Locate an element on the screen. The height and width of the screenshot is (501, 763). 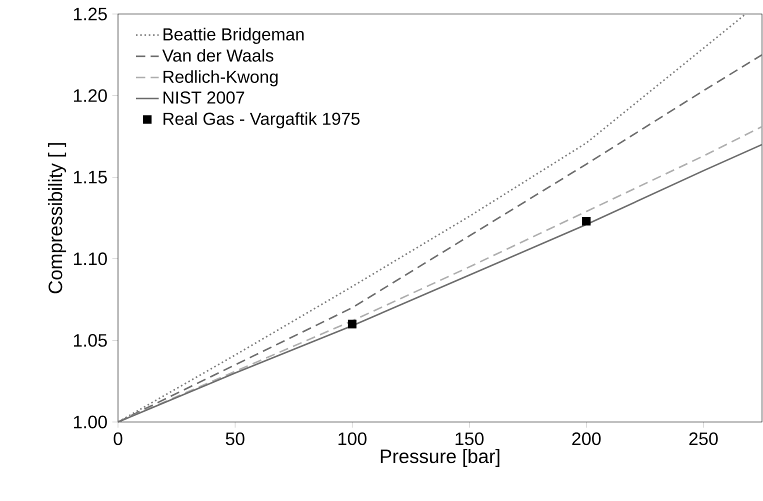
y-tick-label: 1.10 is located at coordinates (90, 259).